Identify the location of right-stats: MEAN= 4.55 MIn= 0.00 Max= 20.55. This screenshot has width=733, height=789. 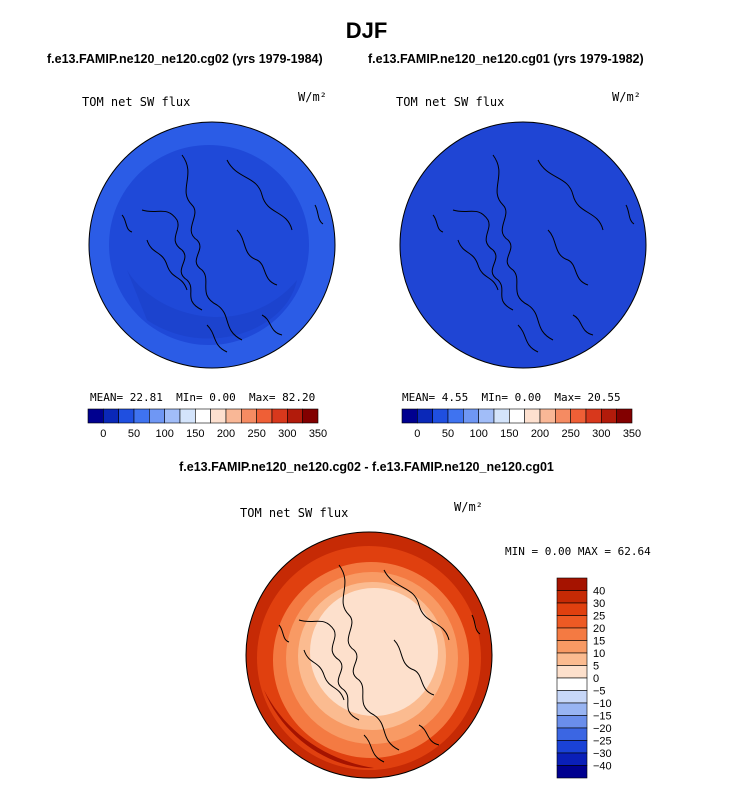
(511, 397).